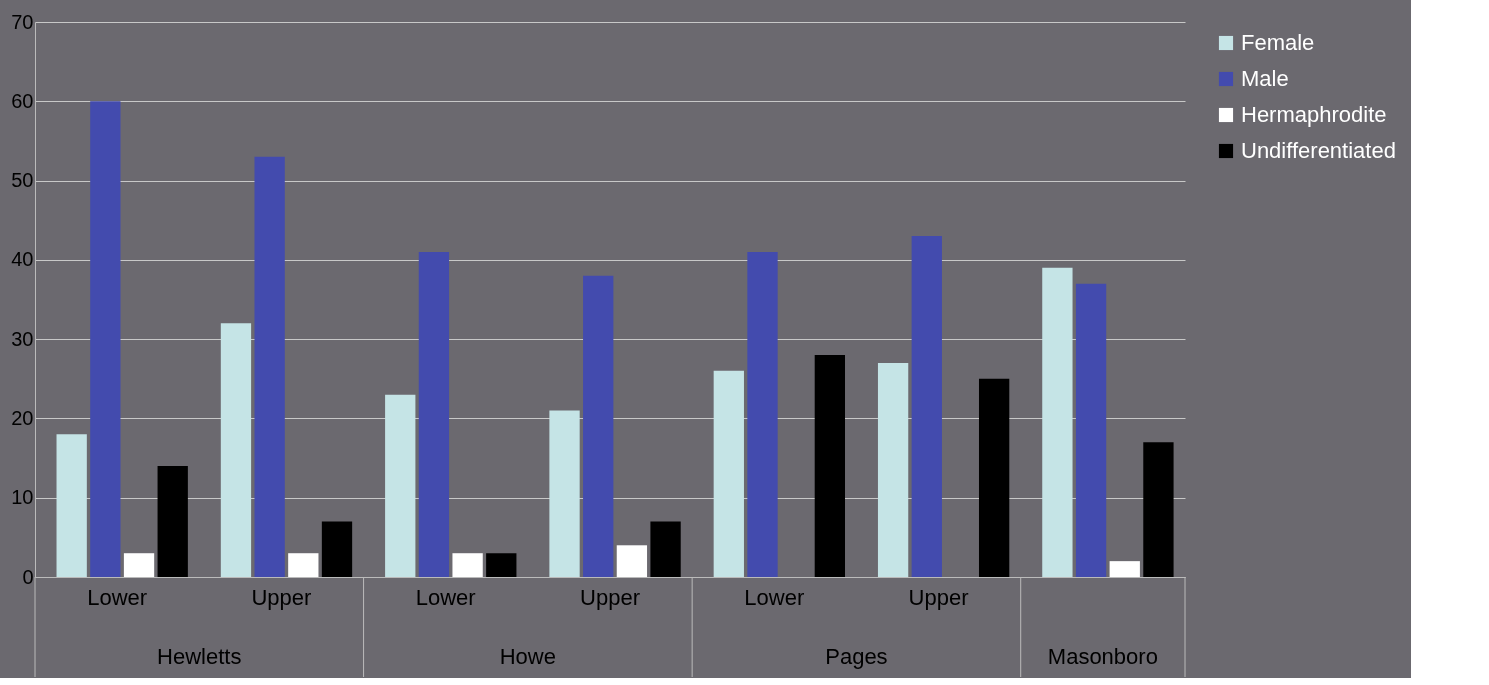 The width and height of the screenshot is (1489, 685). Describe the element at coordinates (1265, 78) in the screenshot. I see `legend-label: Male` at that location.